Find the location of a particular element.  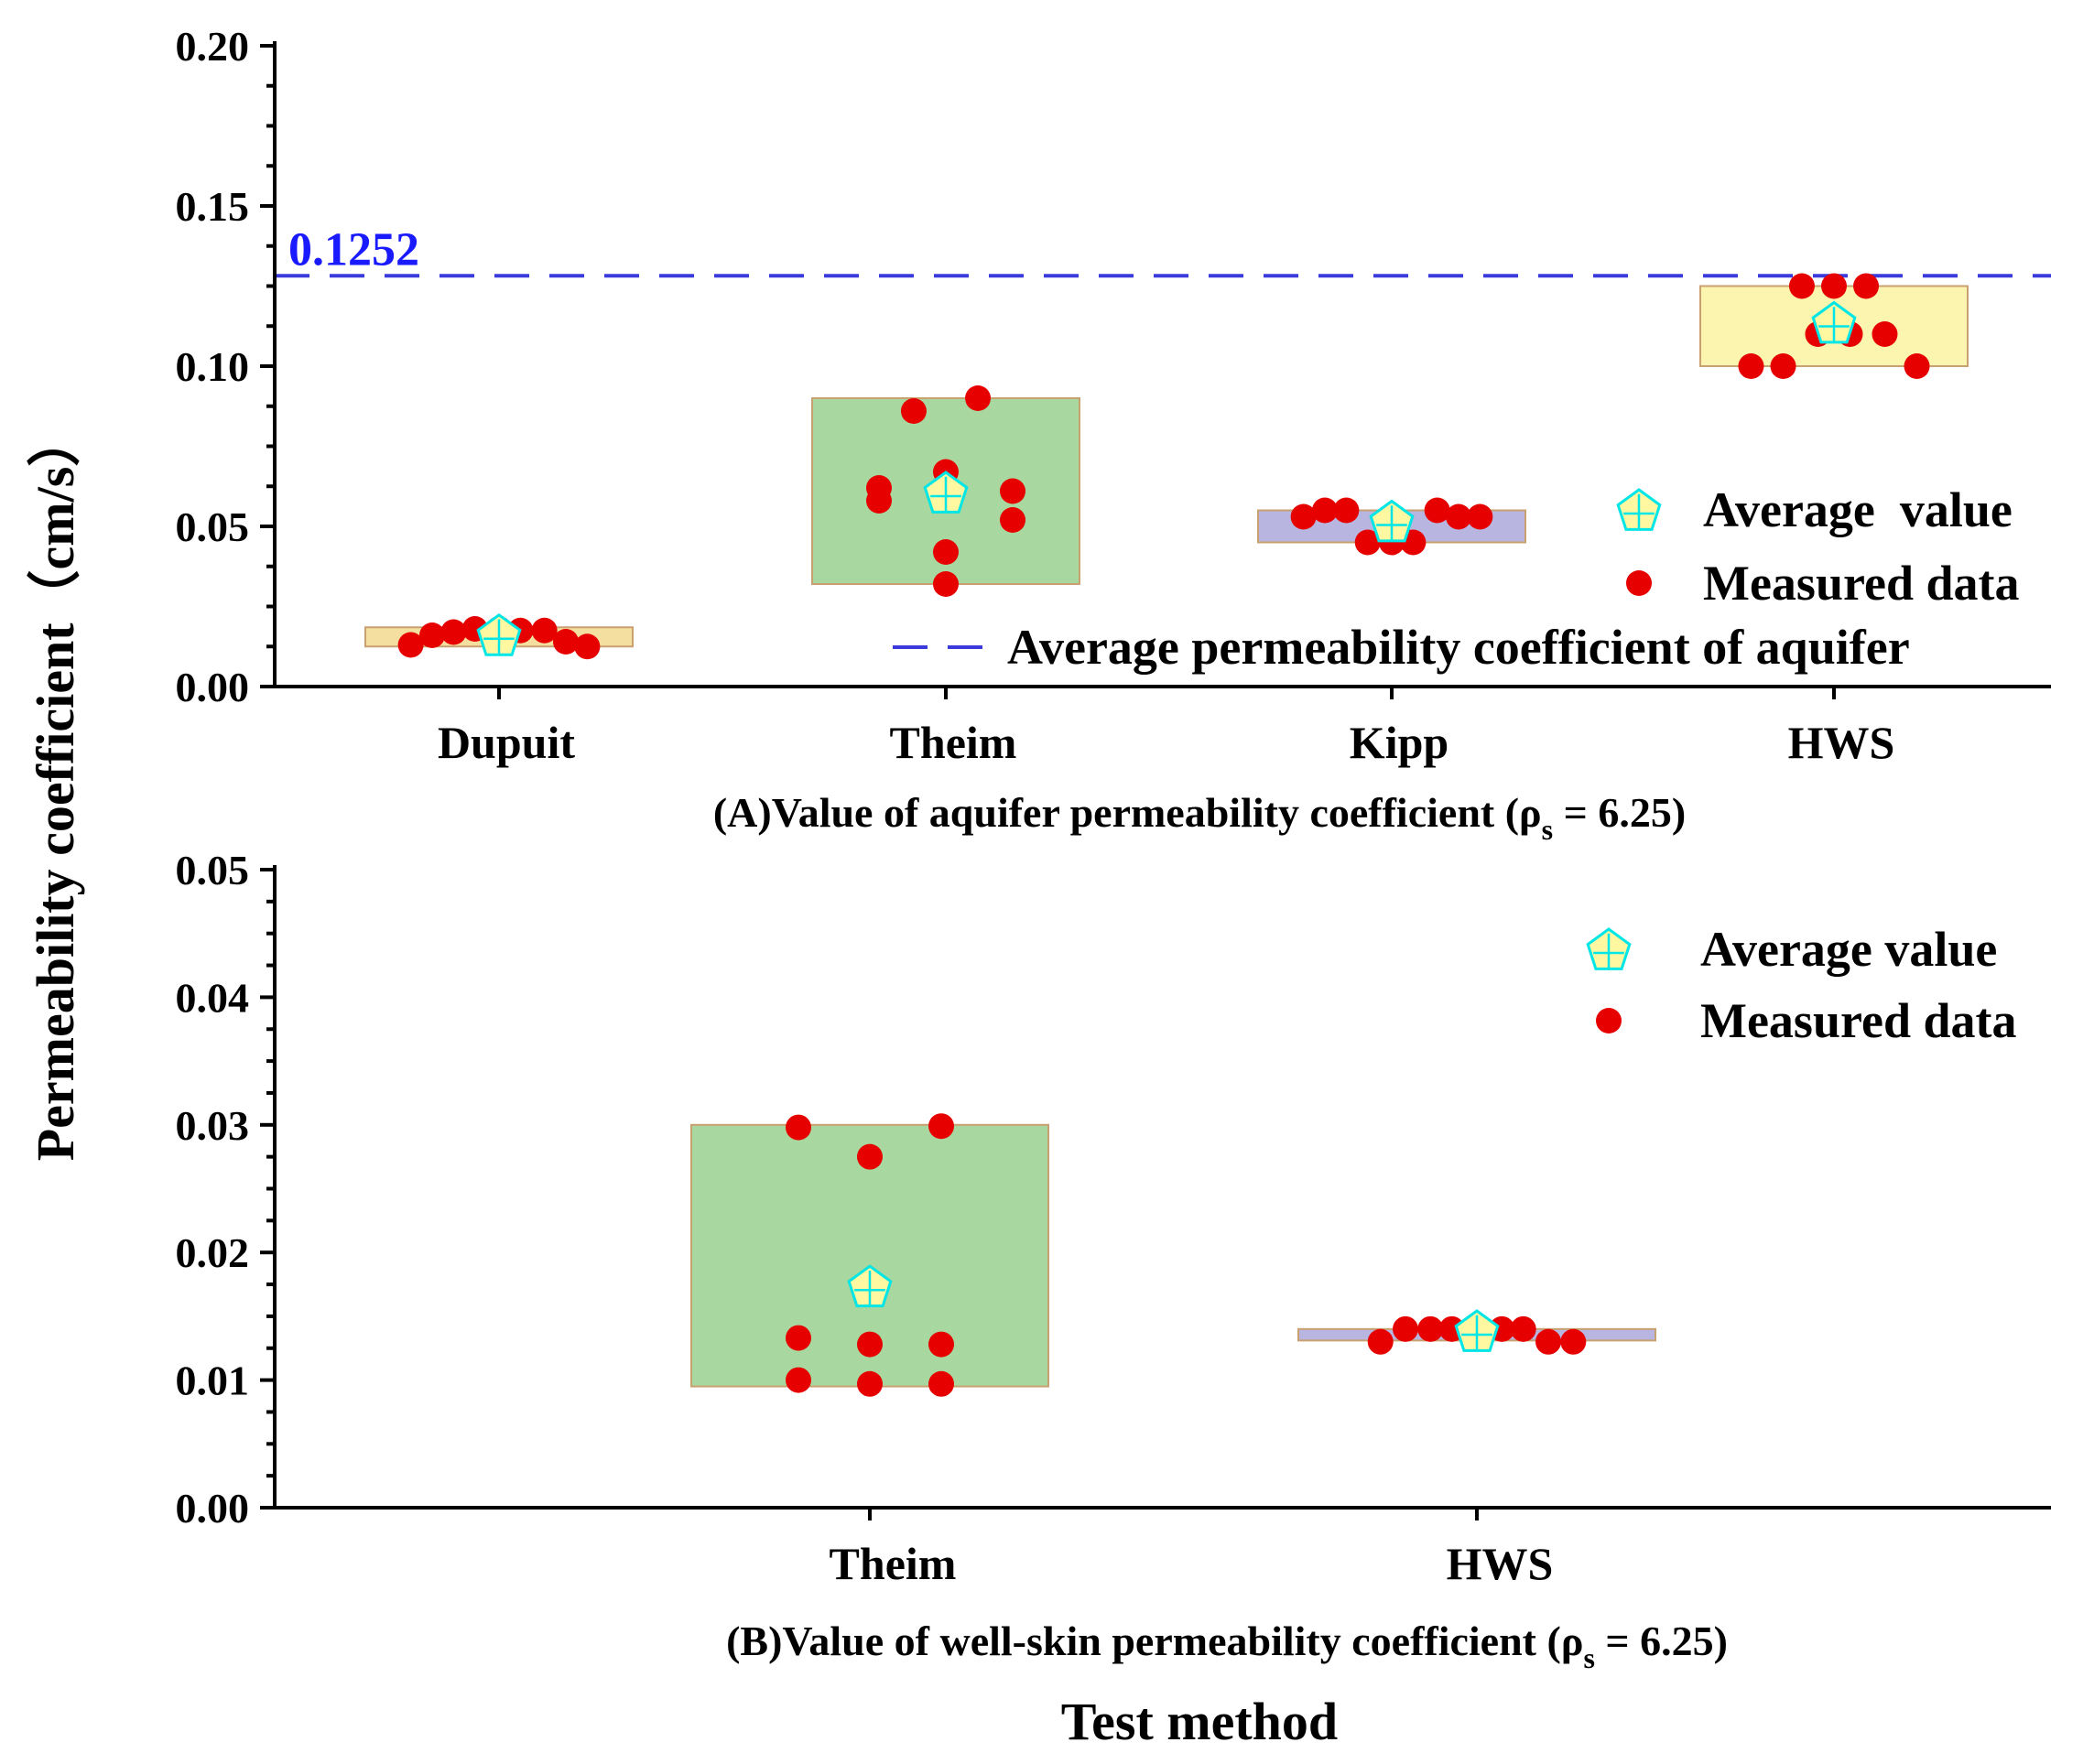

average-marker-dupuit is located at coordinates (499, 634).